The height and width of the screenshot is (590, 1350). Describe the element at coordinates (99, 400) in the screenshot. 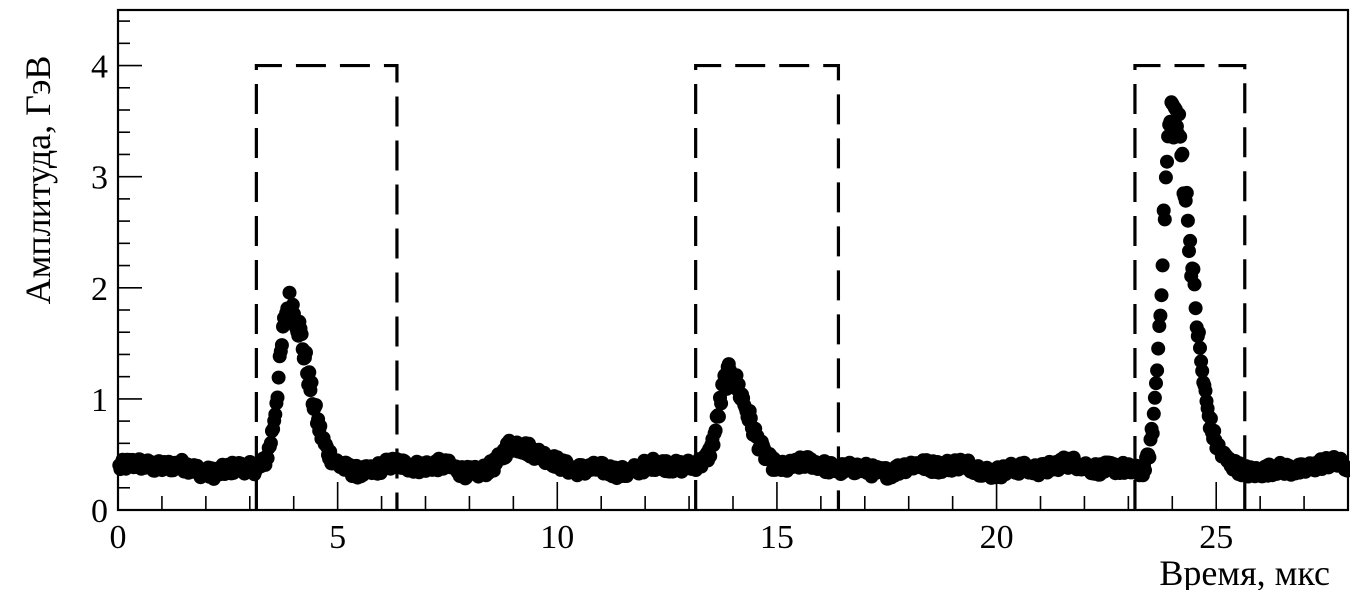

I see `y-tick-label: 1` at that location.